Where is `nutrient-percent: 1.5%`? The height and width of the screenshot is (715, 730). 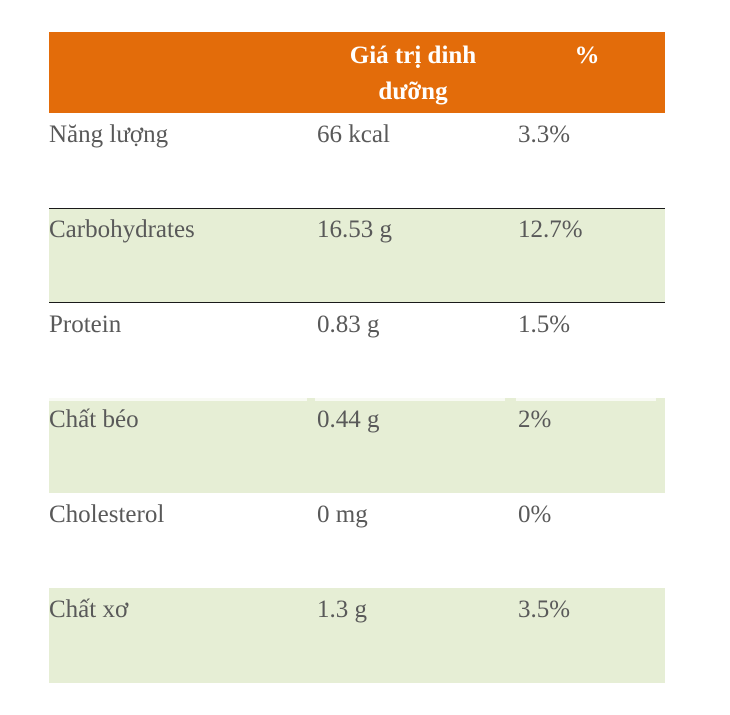 nutrient-percent: 1.5% is located at coordinates (544, 324).